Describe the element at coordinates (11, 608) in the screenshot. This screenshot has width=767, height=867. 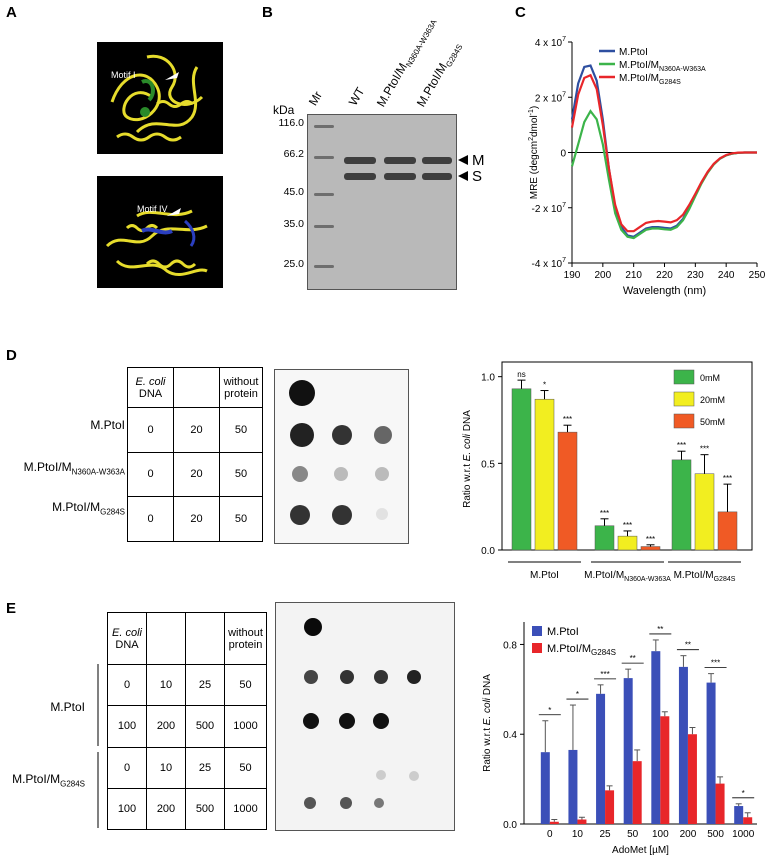
I see `panel-label-e: E` at that location.